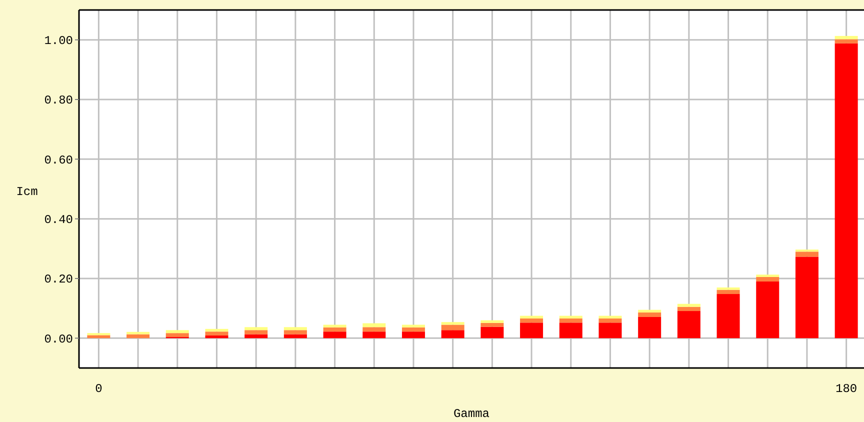 The image size is (864, 422). Describe the element at coordinates (27, 192) in the screenshot. I see `y-axis-title: Icm` at that location.